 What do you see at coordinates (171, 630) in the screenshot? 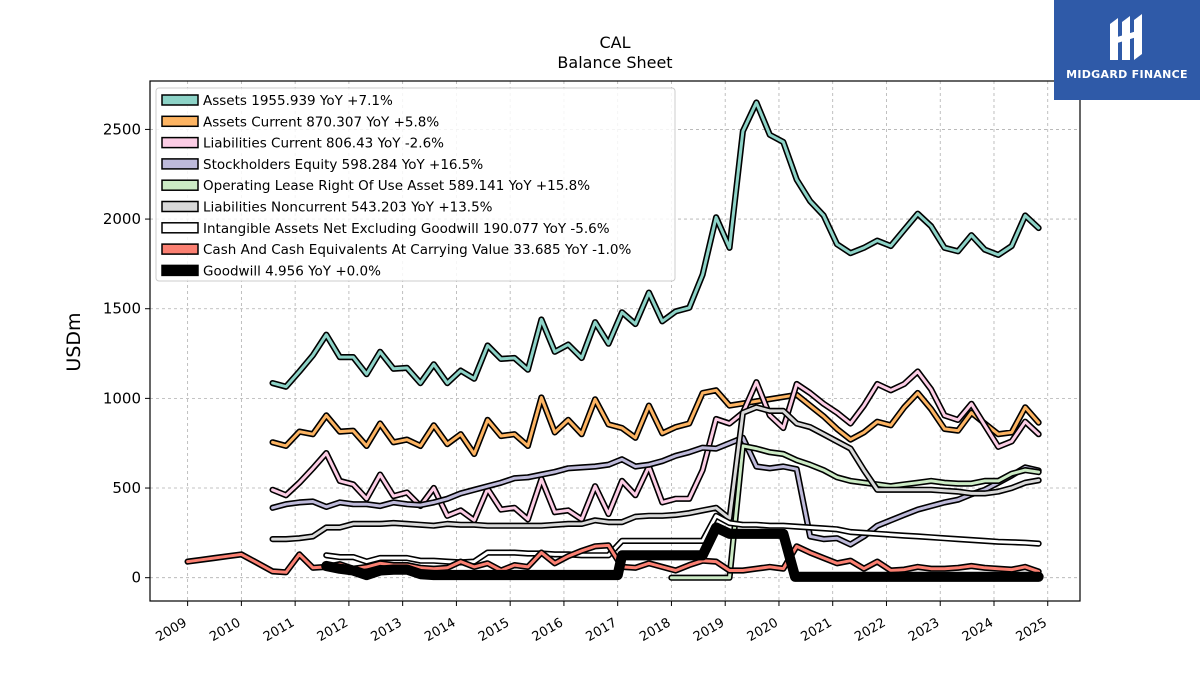
I see `x-tick-label: 2009` at bounding box center [171, 630].